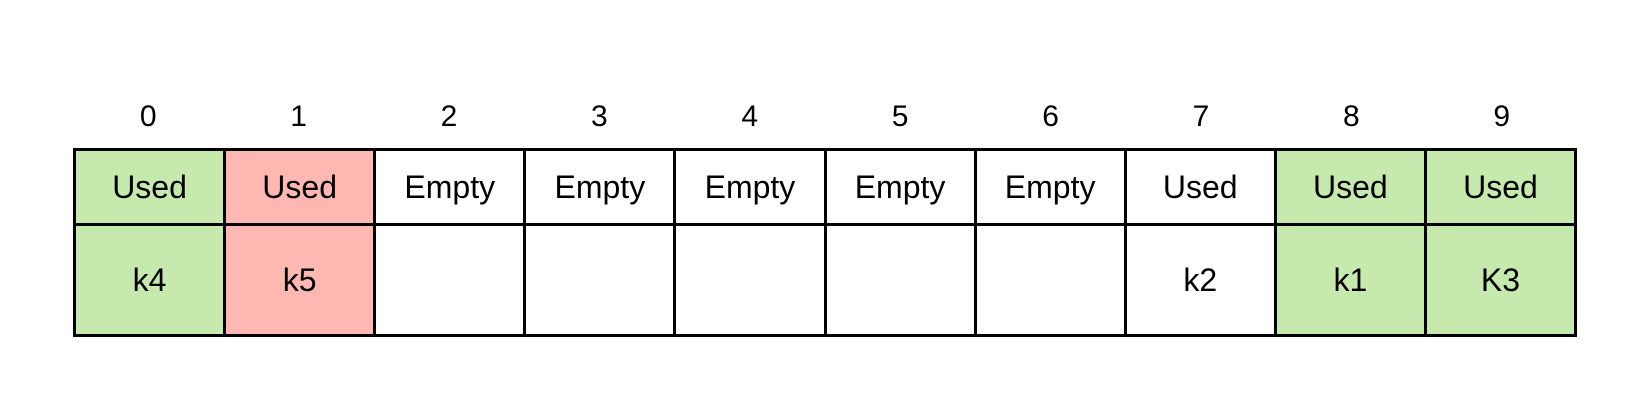  I want to click on key-cell: k2, so click(1201, 281).